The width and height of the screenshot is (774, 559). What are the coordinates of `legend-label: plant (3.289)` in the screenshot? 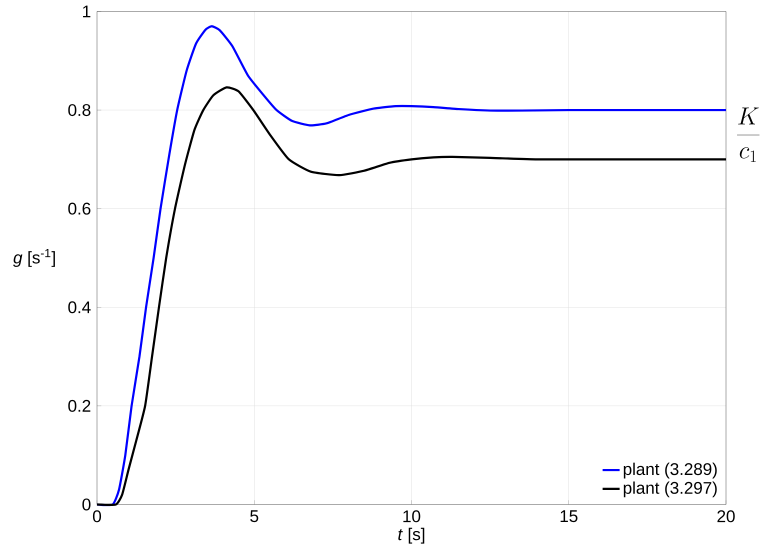 It's located at (670, 470).